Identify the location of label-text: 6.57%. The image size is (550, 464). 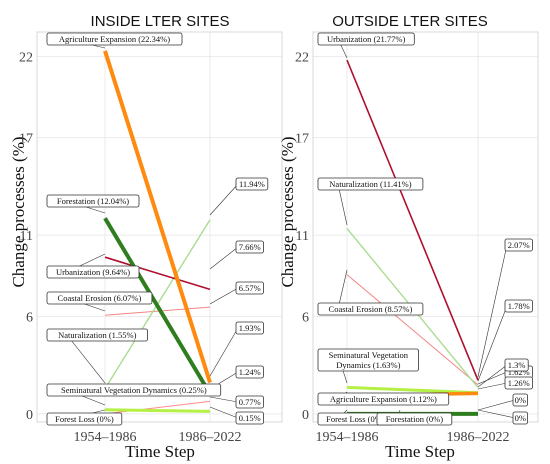
(250, 288).